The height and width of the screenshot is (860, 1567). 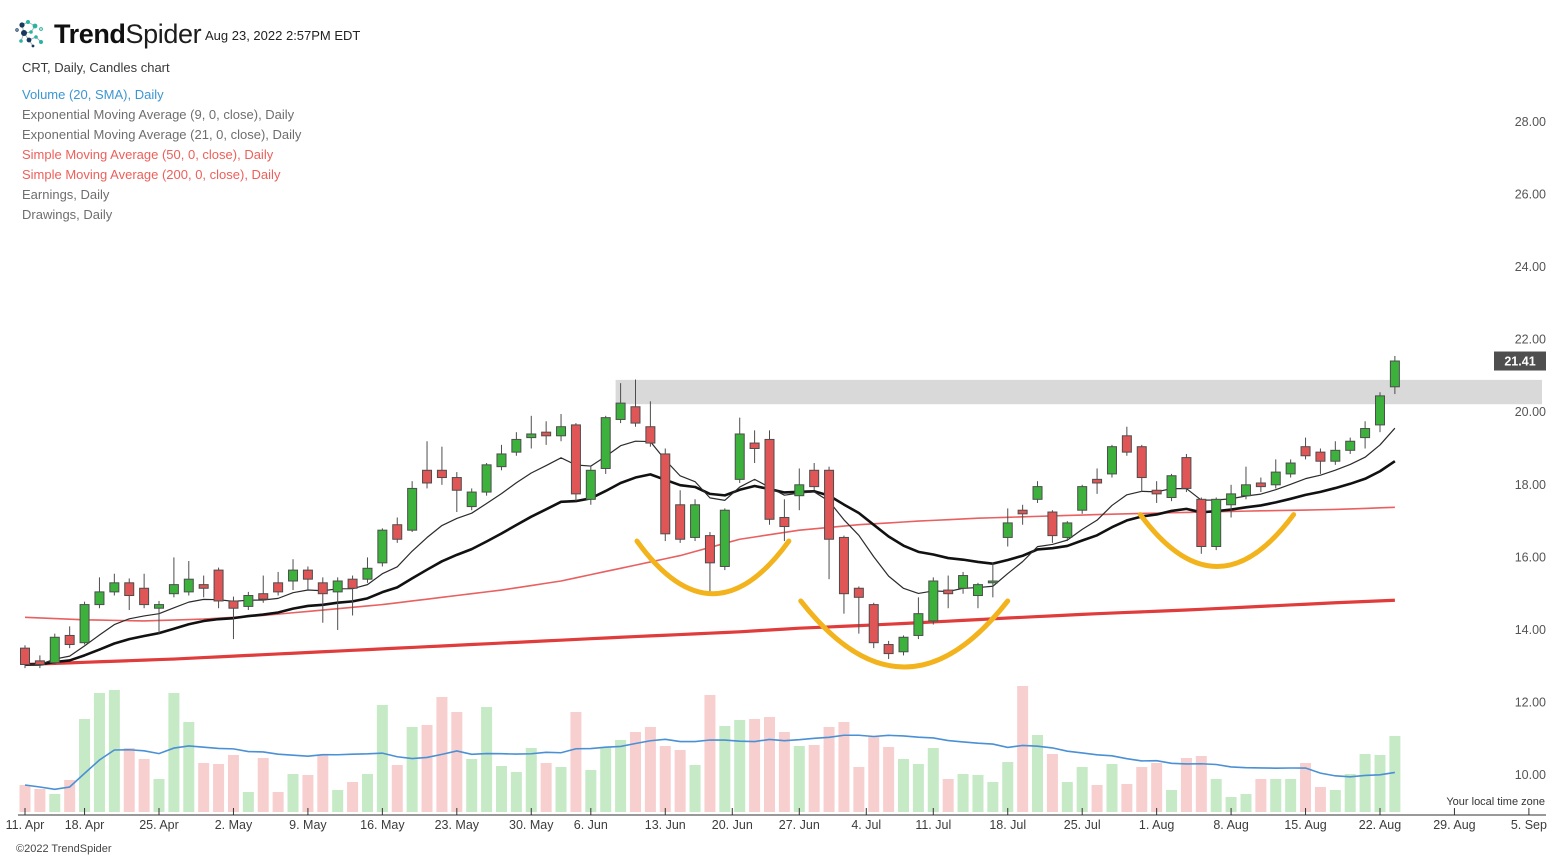 What do you see at coordinates (382, 825) in the screenshot?
I see `svg-text: 16. May` at bounding box center [382, 825].